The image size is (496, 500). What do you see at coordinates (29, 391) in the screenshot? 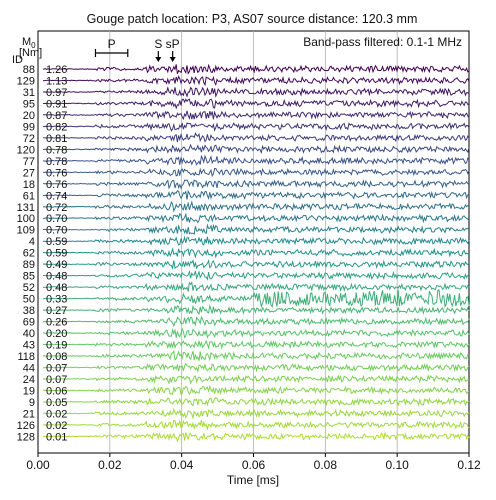
I see `trace-id-label: 19` at bounding box center [29, 391].